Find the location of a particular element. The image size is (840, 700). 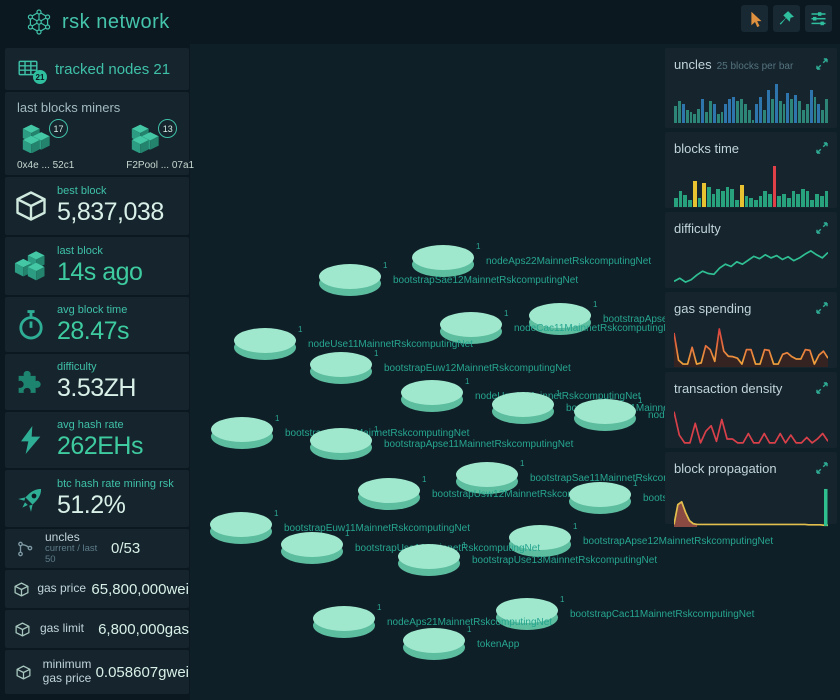

network-node: 1 bootstrapApse11MainnetRskcomputingNet is located at coordinates (441, 444).